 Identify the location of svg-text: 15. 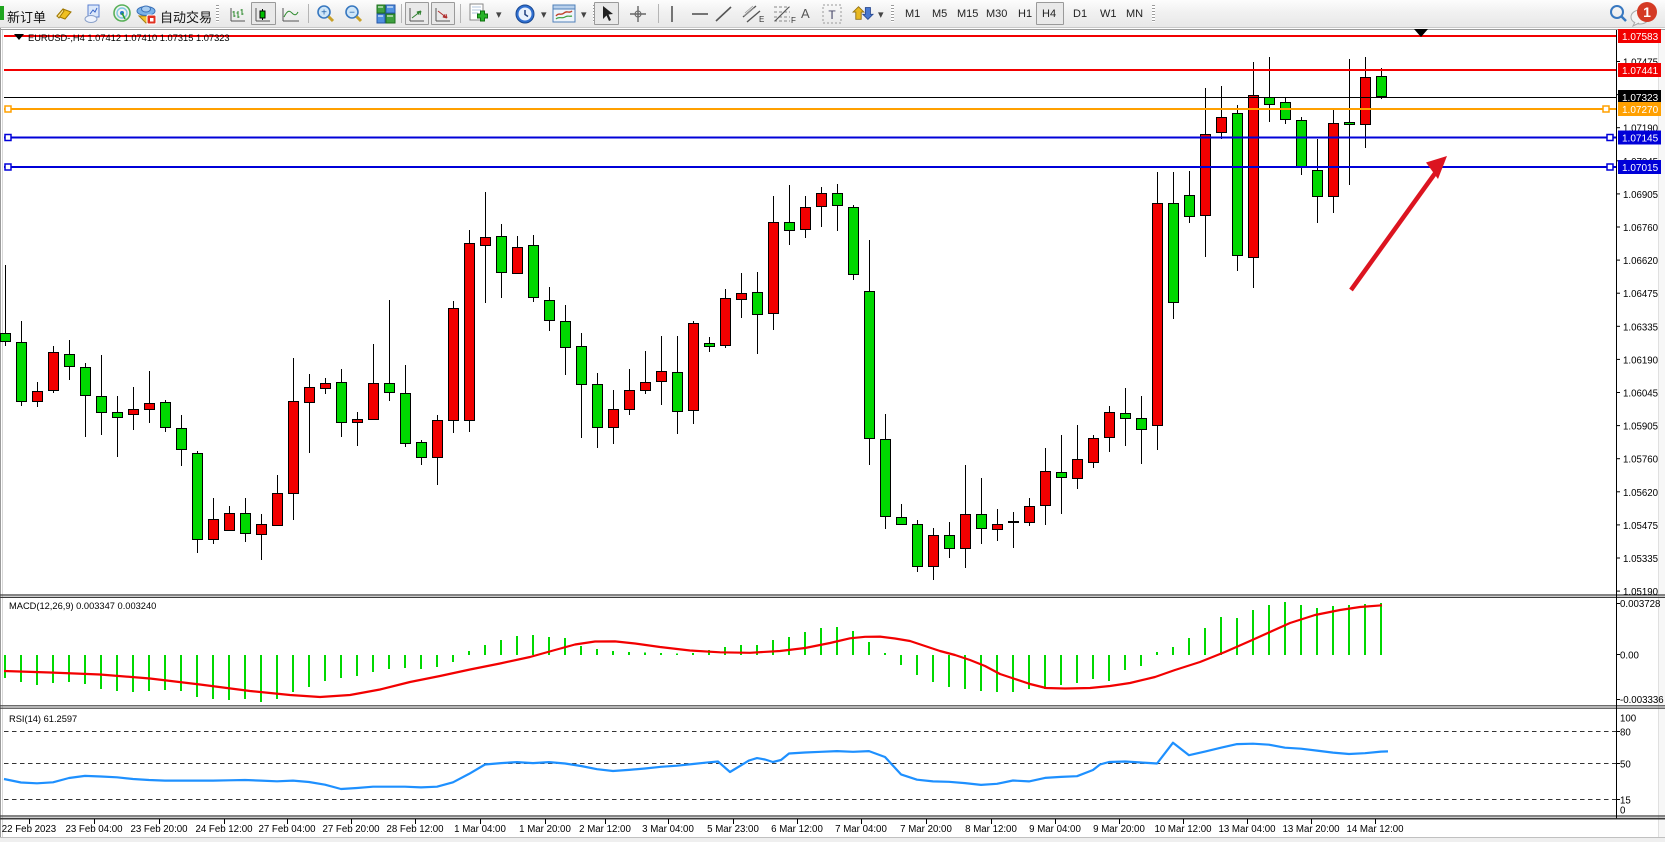
(1625, 801).